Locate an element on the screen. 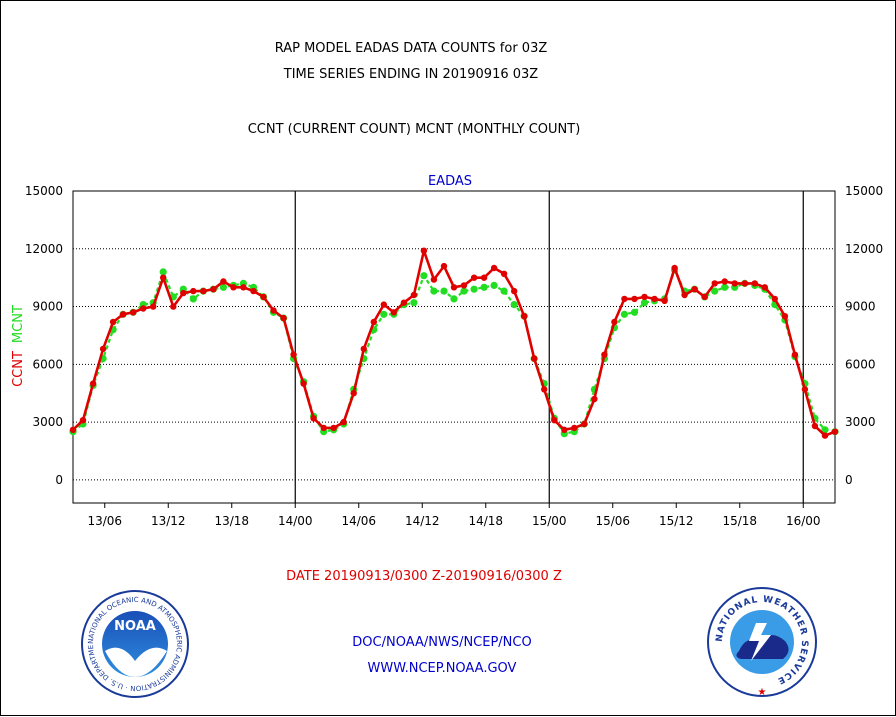  y-tick-label-right: 15000 is located at coordinates (864, 191).